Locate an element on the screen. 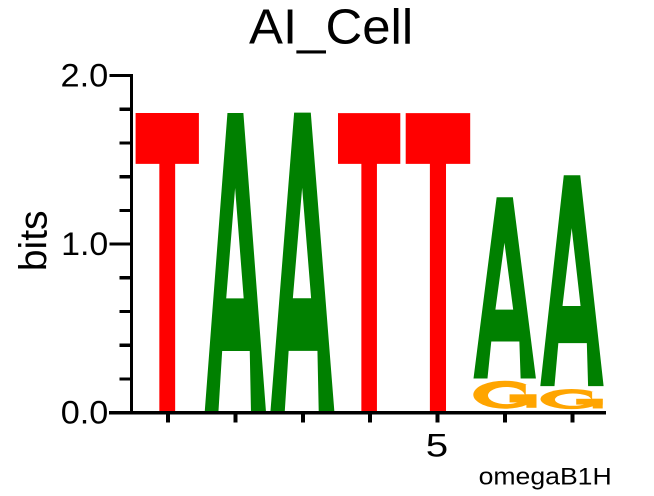  svg-text: AI_Cell is located at coordinates (331, 27).